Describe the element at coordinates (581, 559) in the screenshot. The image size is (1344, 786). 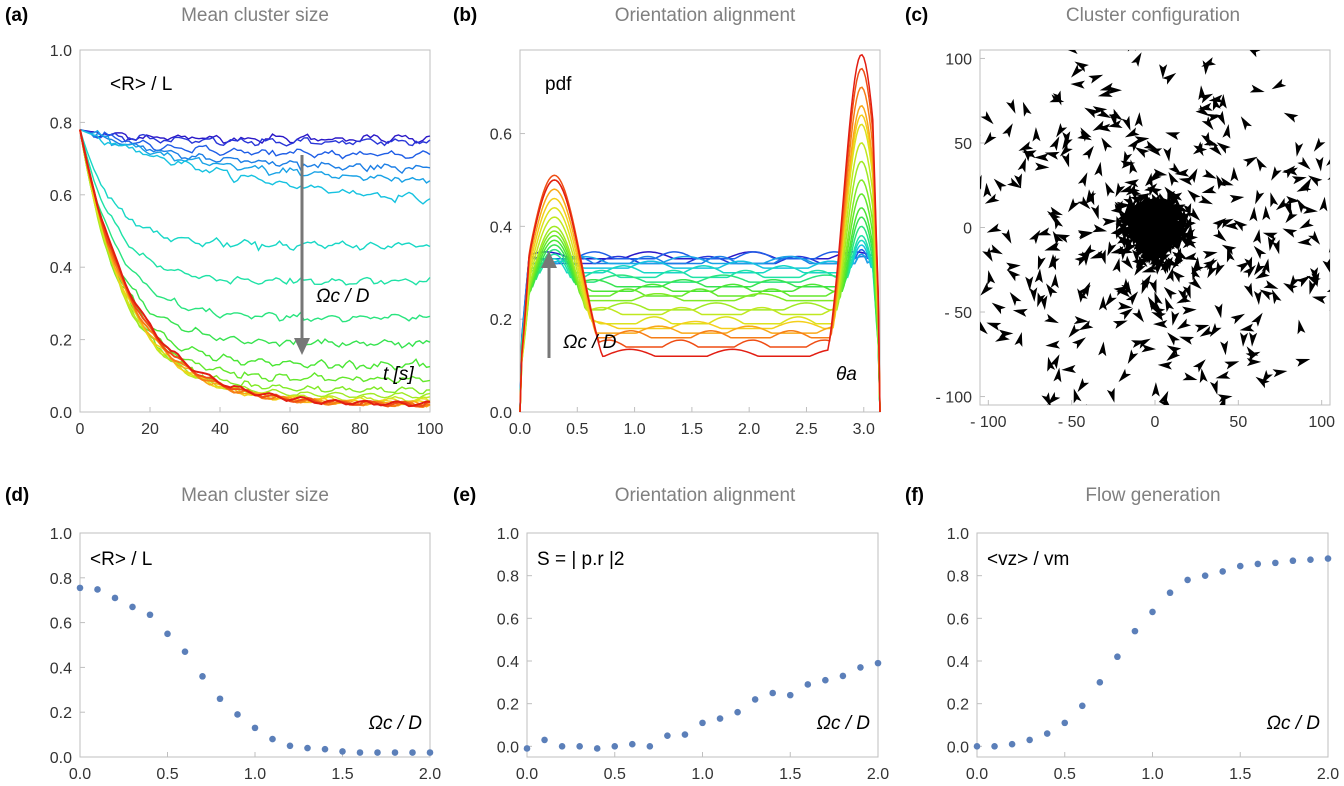
I see `y-label-inner: S = | p.r |2` at that location.